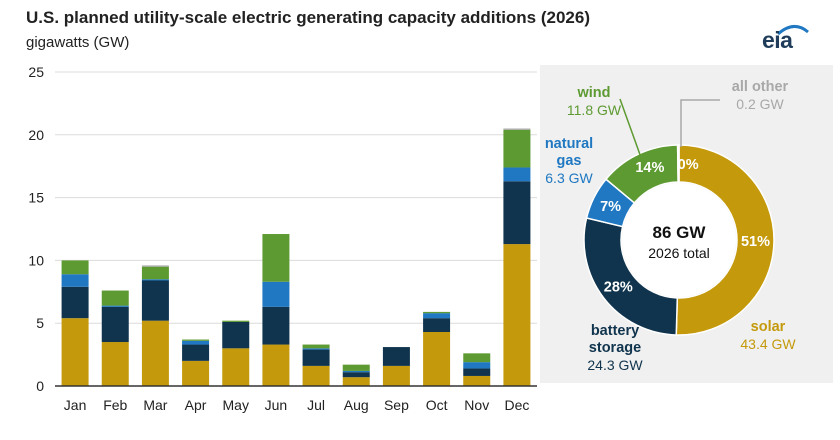 The image size is (840, 440). Describe the element at coordinates (618, 288) in the screenshot. I see `donut-percent-battery-storage: 28%` at that location.